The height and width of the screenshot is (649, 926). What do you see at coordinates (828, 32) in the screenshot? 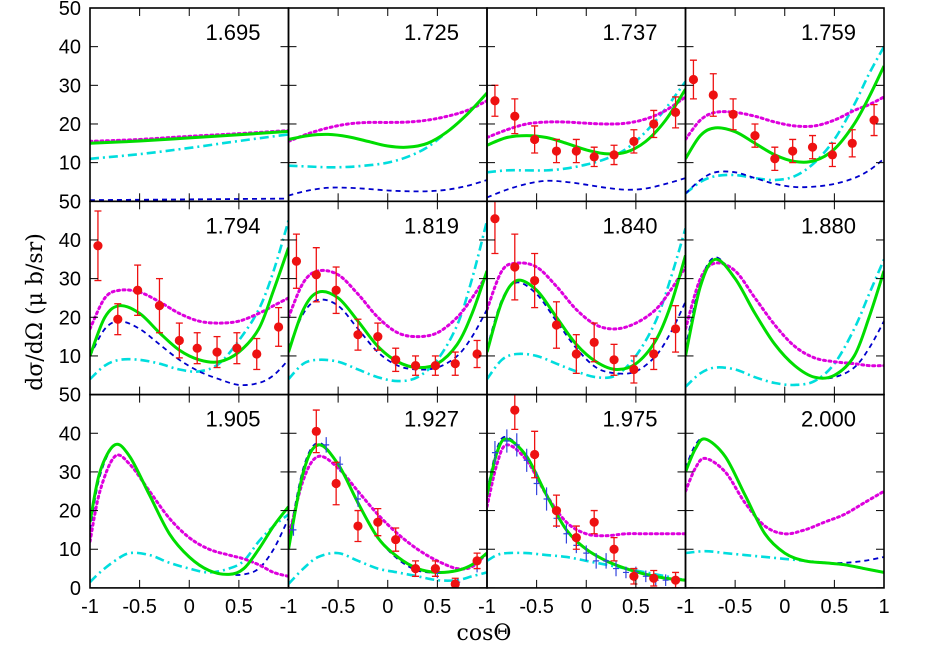
I see `panel-energy-label: 1.759` at bounding box center [828, 32].